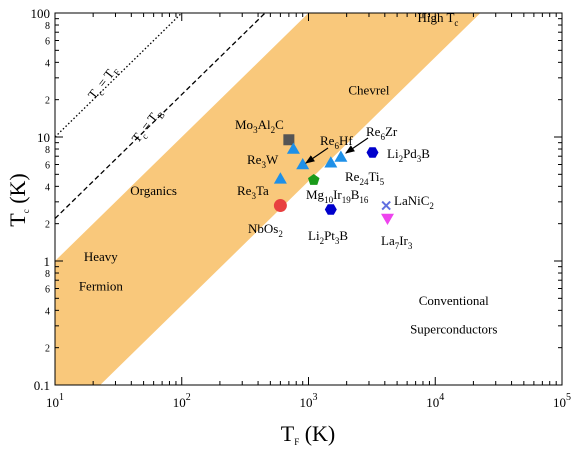 This screenshot has height=451, width=574. Describe the element at coordinates (41, 13) in the screenshot. I see `y-tick-label: 100` at that location.